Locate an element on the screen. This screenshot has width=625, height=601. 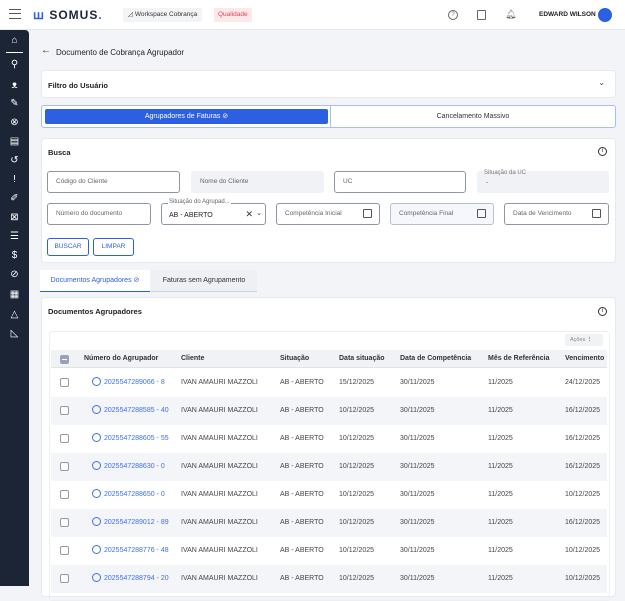
avatar is located at coordinates (605, 15).